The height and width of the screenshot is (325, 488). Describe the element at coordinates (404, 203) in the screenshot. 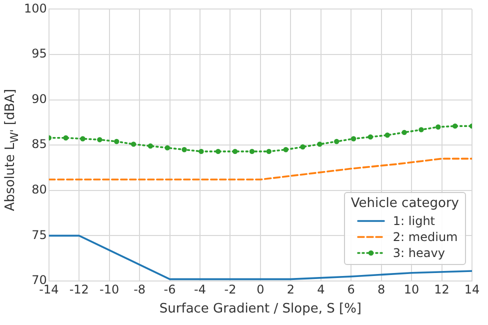

I see `legend-title: Vehicle category` at that location.